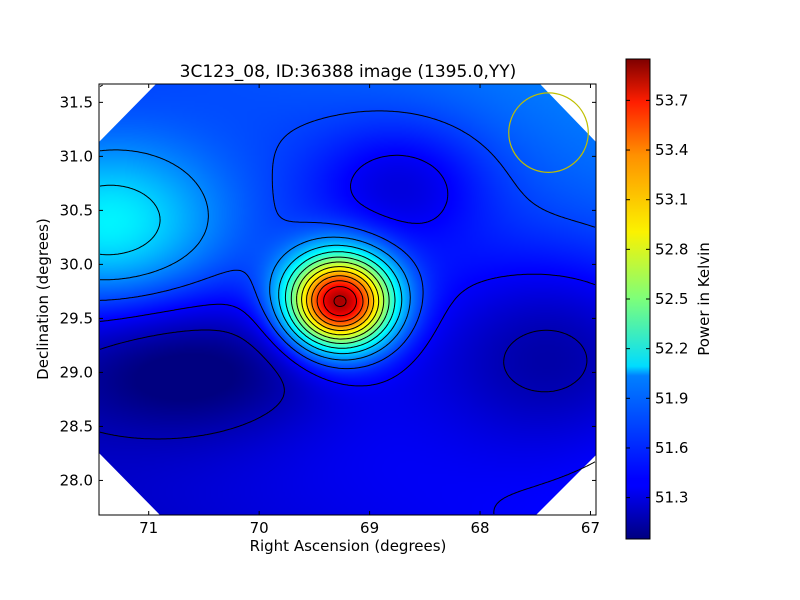 The image size is (800, 600). I want to click on x-tick-label: 71, so click(148, 528).